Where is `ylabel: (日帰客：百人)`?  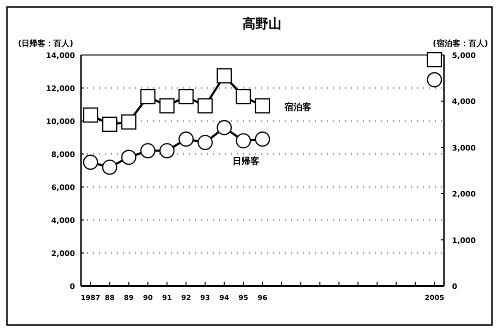
ylabel: (日帰客：百人) is located at coordinates (46, 43).